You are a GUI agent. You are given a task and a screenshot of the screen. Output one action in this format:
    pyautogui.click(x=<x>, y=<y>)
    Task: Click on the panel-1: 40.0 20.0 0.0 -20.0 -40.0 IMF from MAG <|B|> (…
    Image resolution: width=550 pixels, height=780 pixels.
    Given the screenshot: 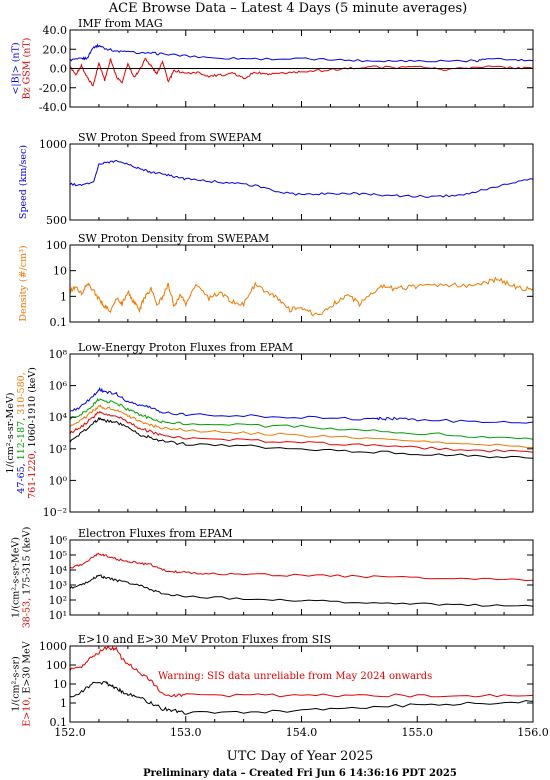 What is the action you would take?
    pyautogui.click(x=272, y=65)
    